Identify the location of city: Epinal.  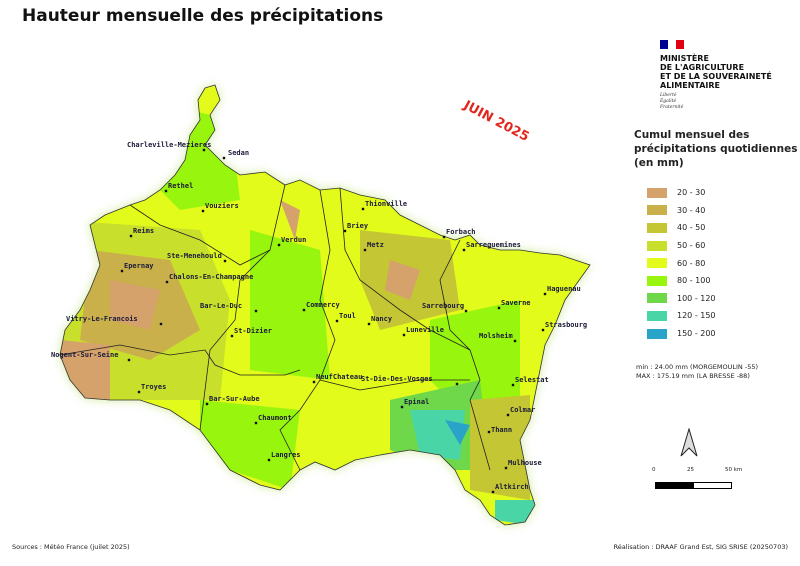
(414, 403).